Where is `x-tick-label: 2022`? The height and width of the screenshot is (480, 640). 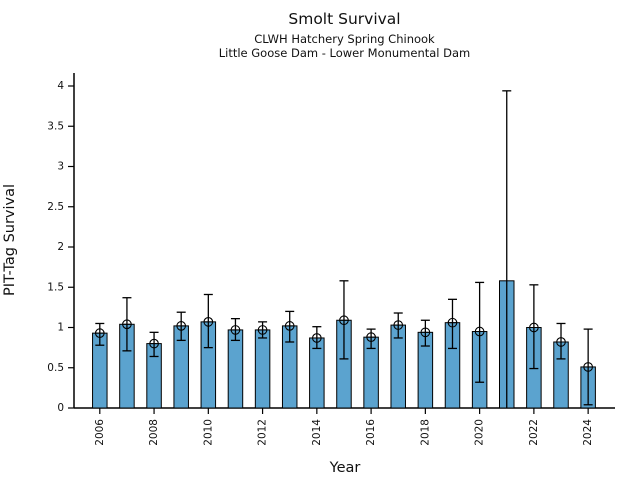 x-tick-label: 2022 is located at coordinates (534, 432).